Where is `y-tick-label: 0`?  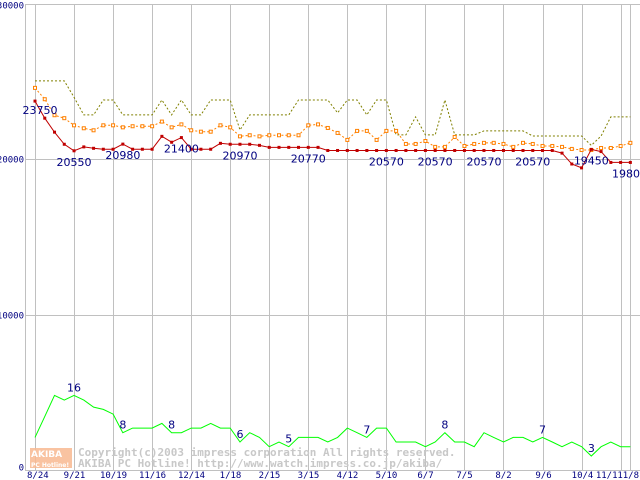
y-tick-label: 0 is located at coordinates (21, 469).